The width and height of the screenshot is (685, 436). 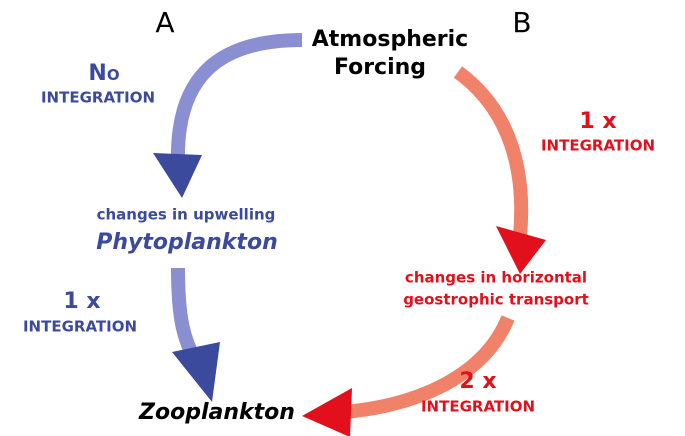 I want to click on arrowhead-a1, so click(x=177, y=175).